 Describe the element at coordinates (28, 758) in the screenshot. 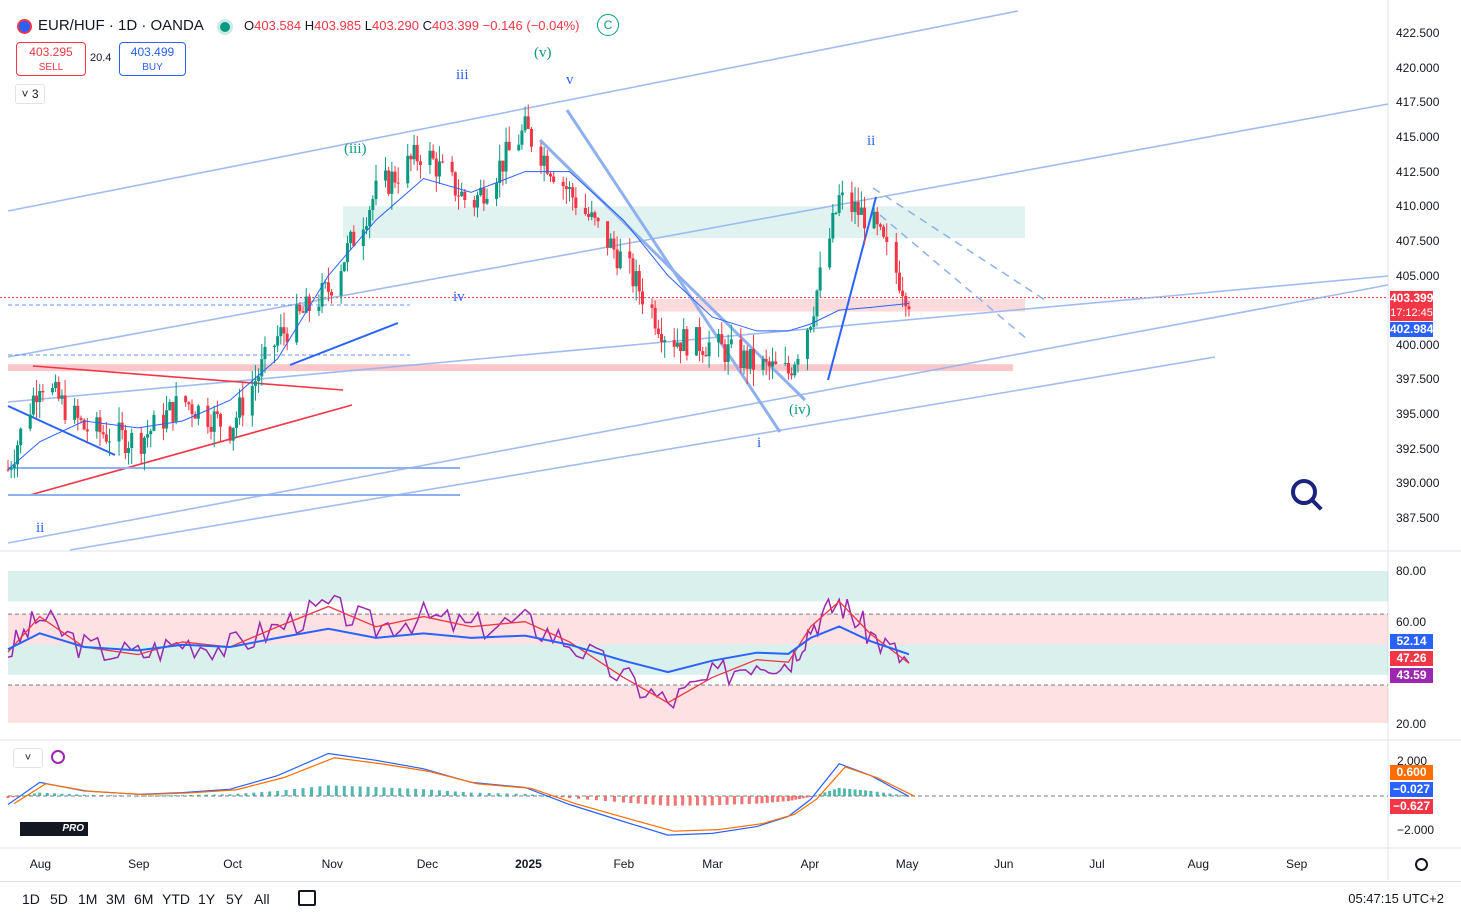

I see `pane-collapse-button: ˅` at that location.